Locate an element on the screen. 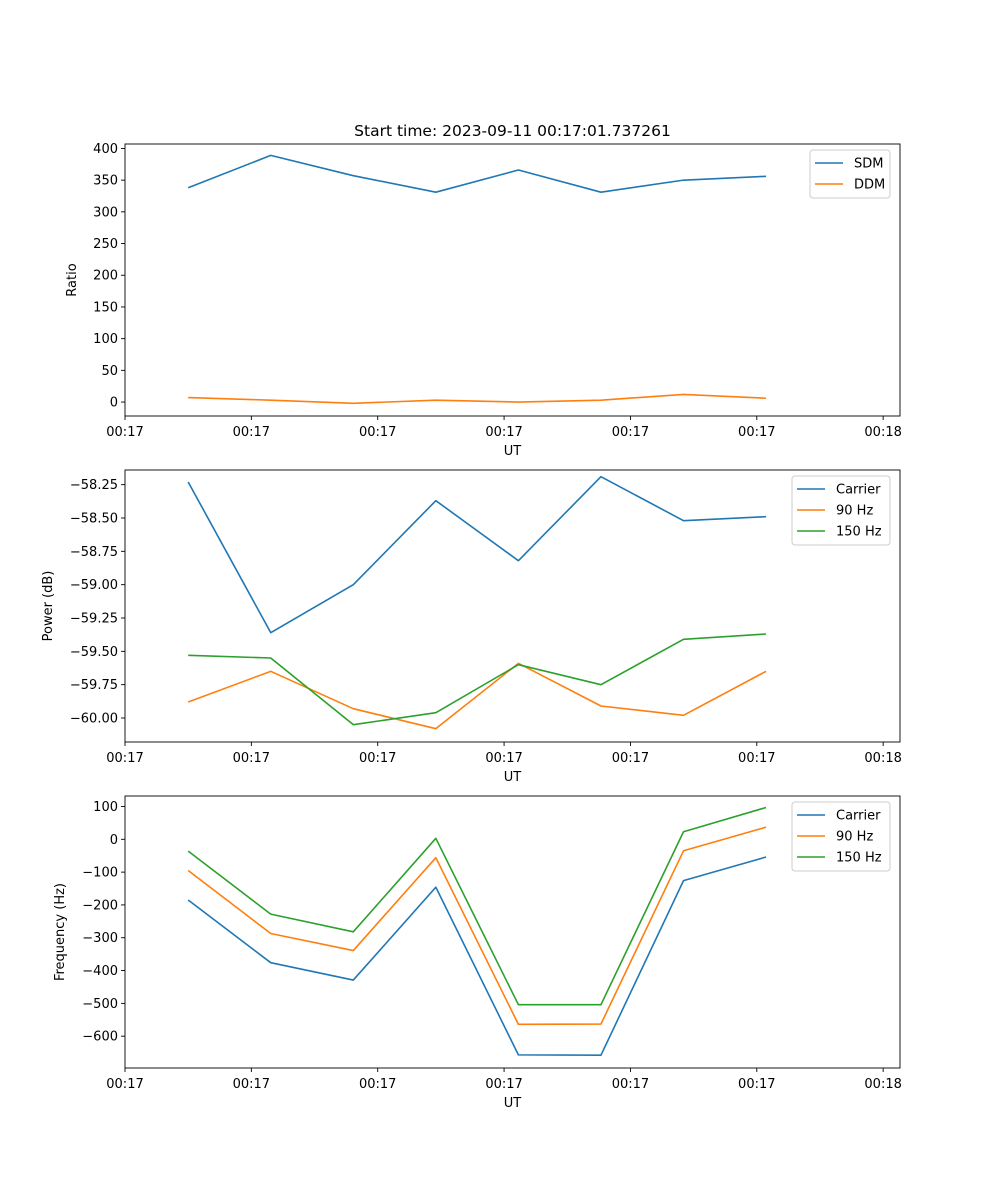 The image size is (1000, 1200). y-tick-label: −59.50 is located at coordinates (94, 652).